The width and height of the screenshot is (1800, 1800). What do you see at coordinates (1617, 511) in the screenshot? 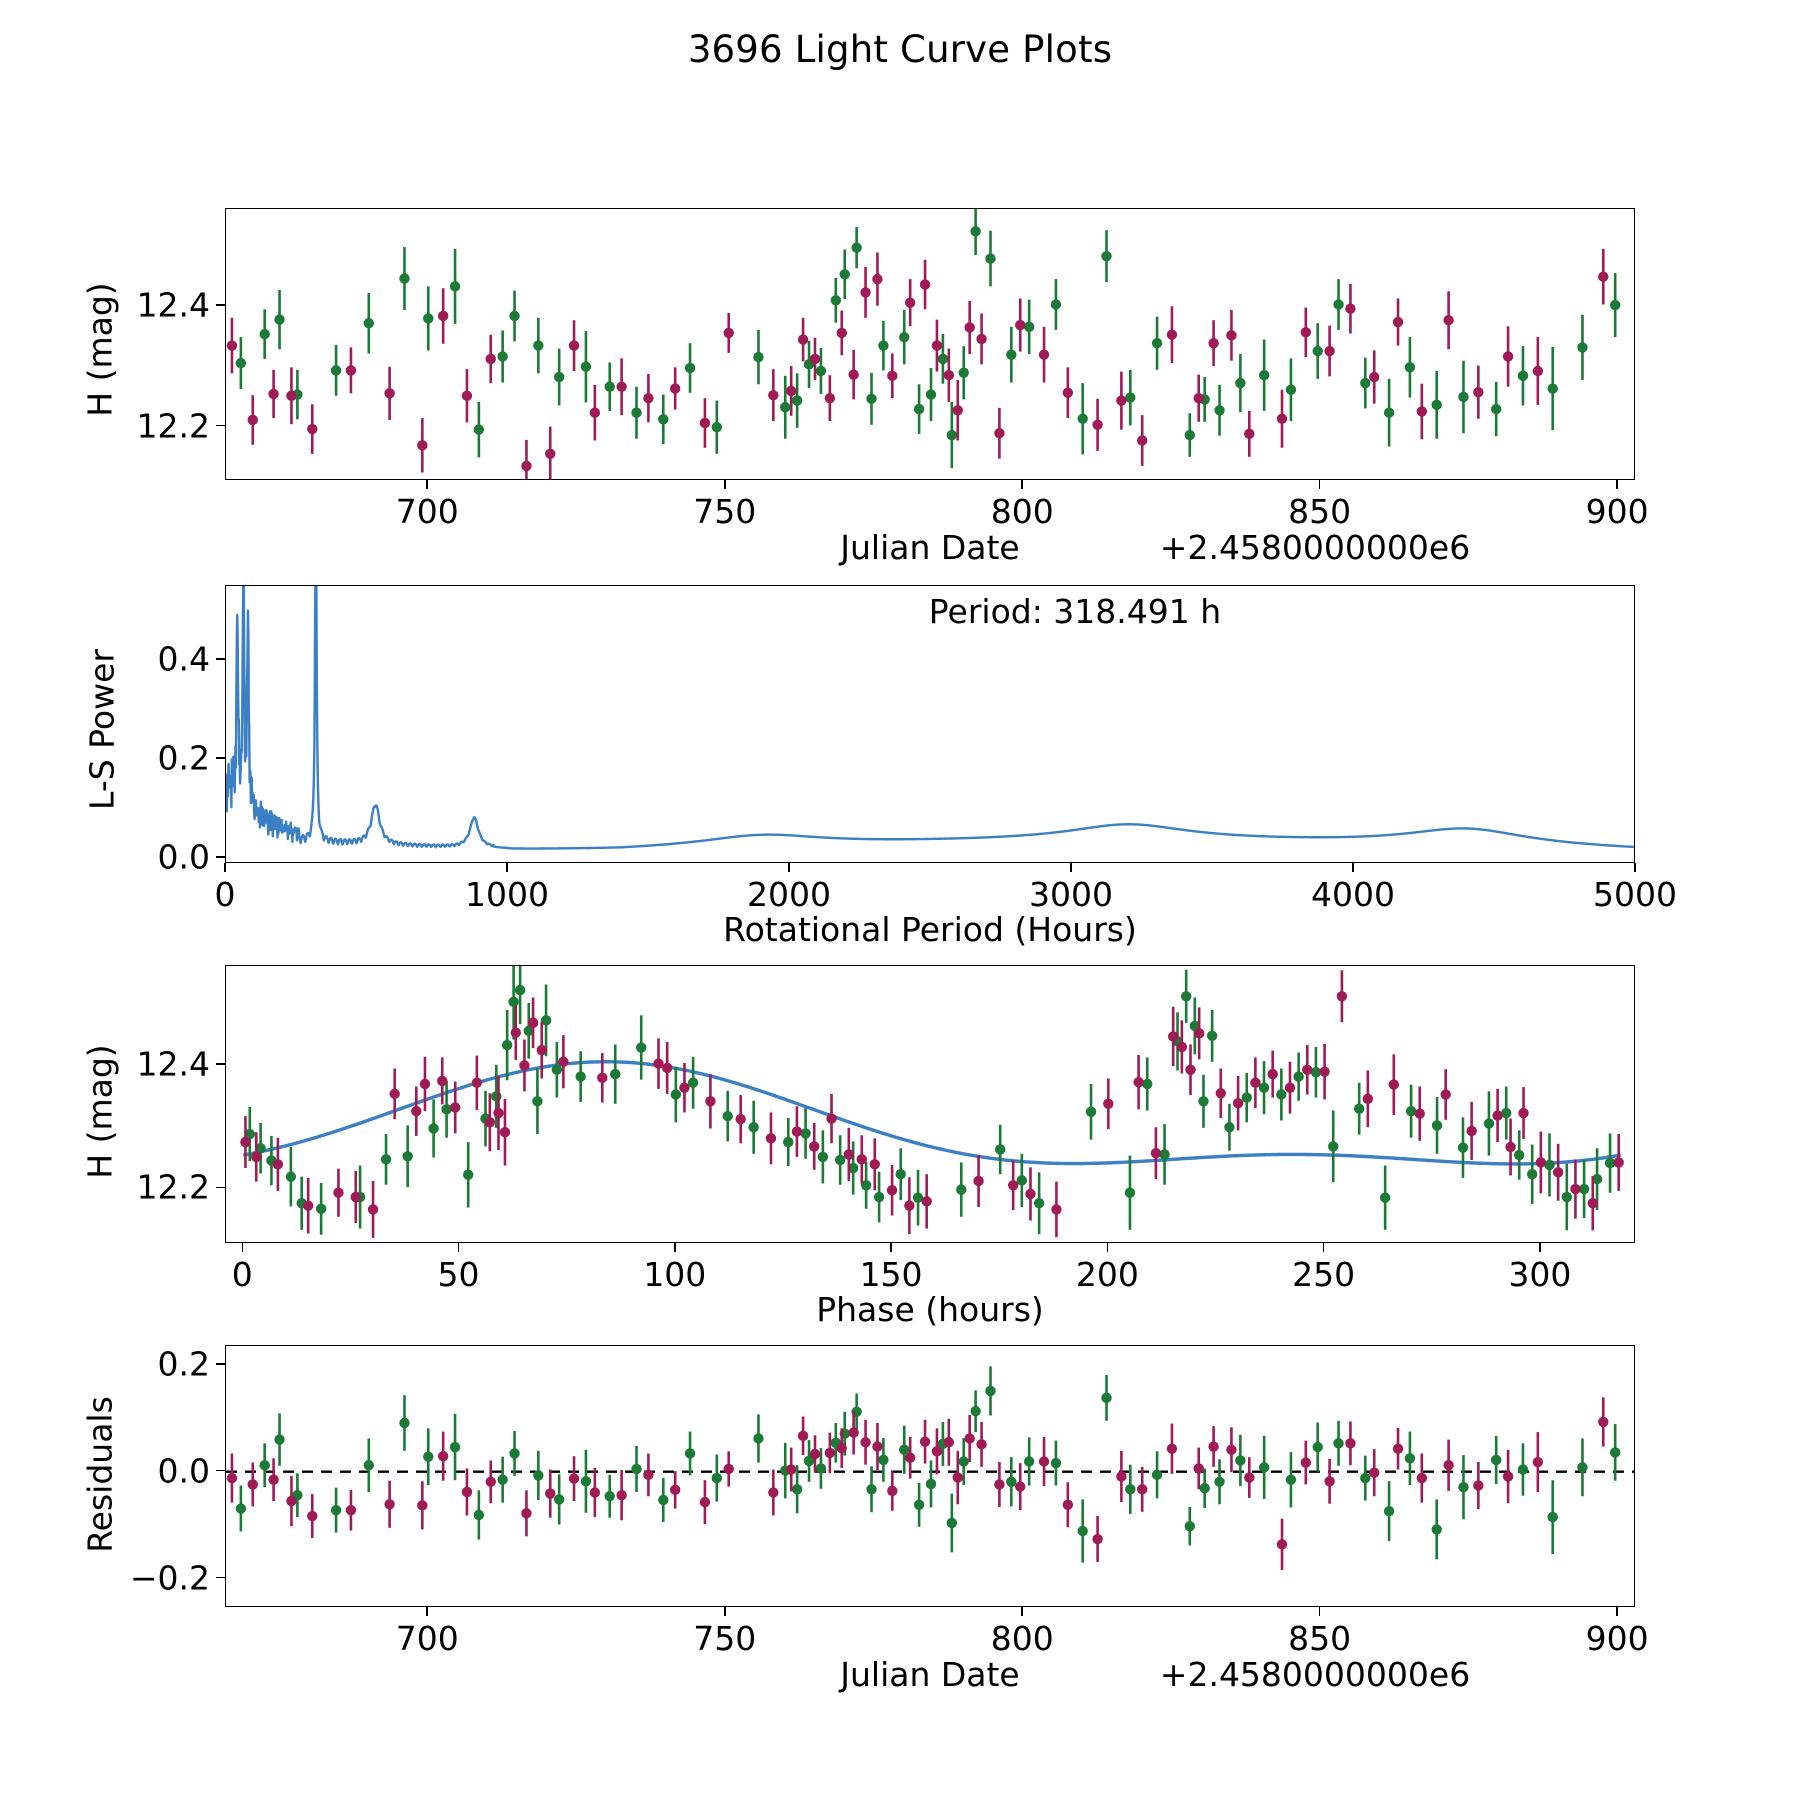
I see `x-tick-label: 900` at bounding box center [1617, 511].